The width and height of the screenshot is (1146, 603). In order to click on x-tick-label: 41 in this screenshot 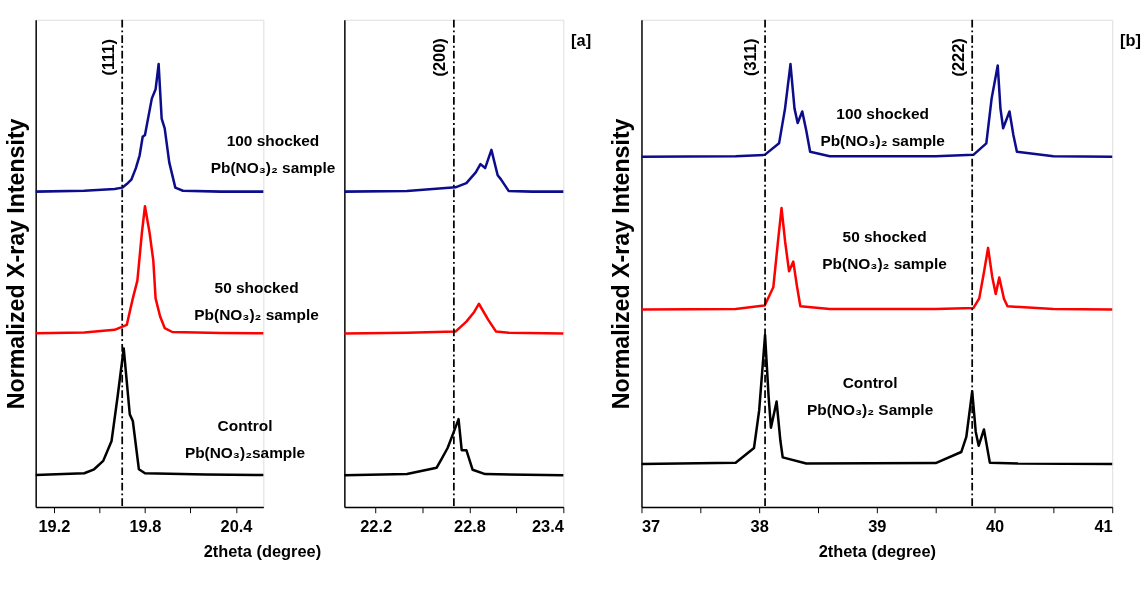, I will do `click(1103, 525)`.